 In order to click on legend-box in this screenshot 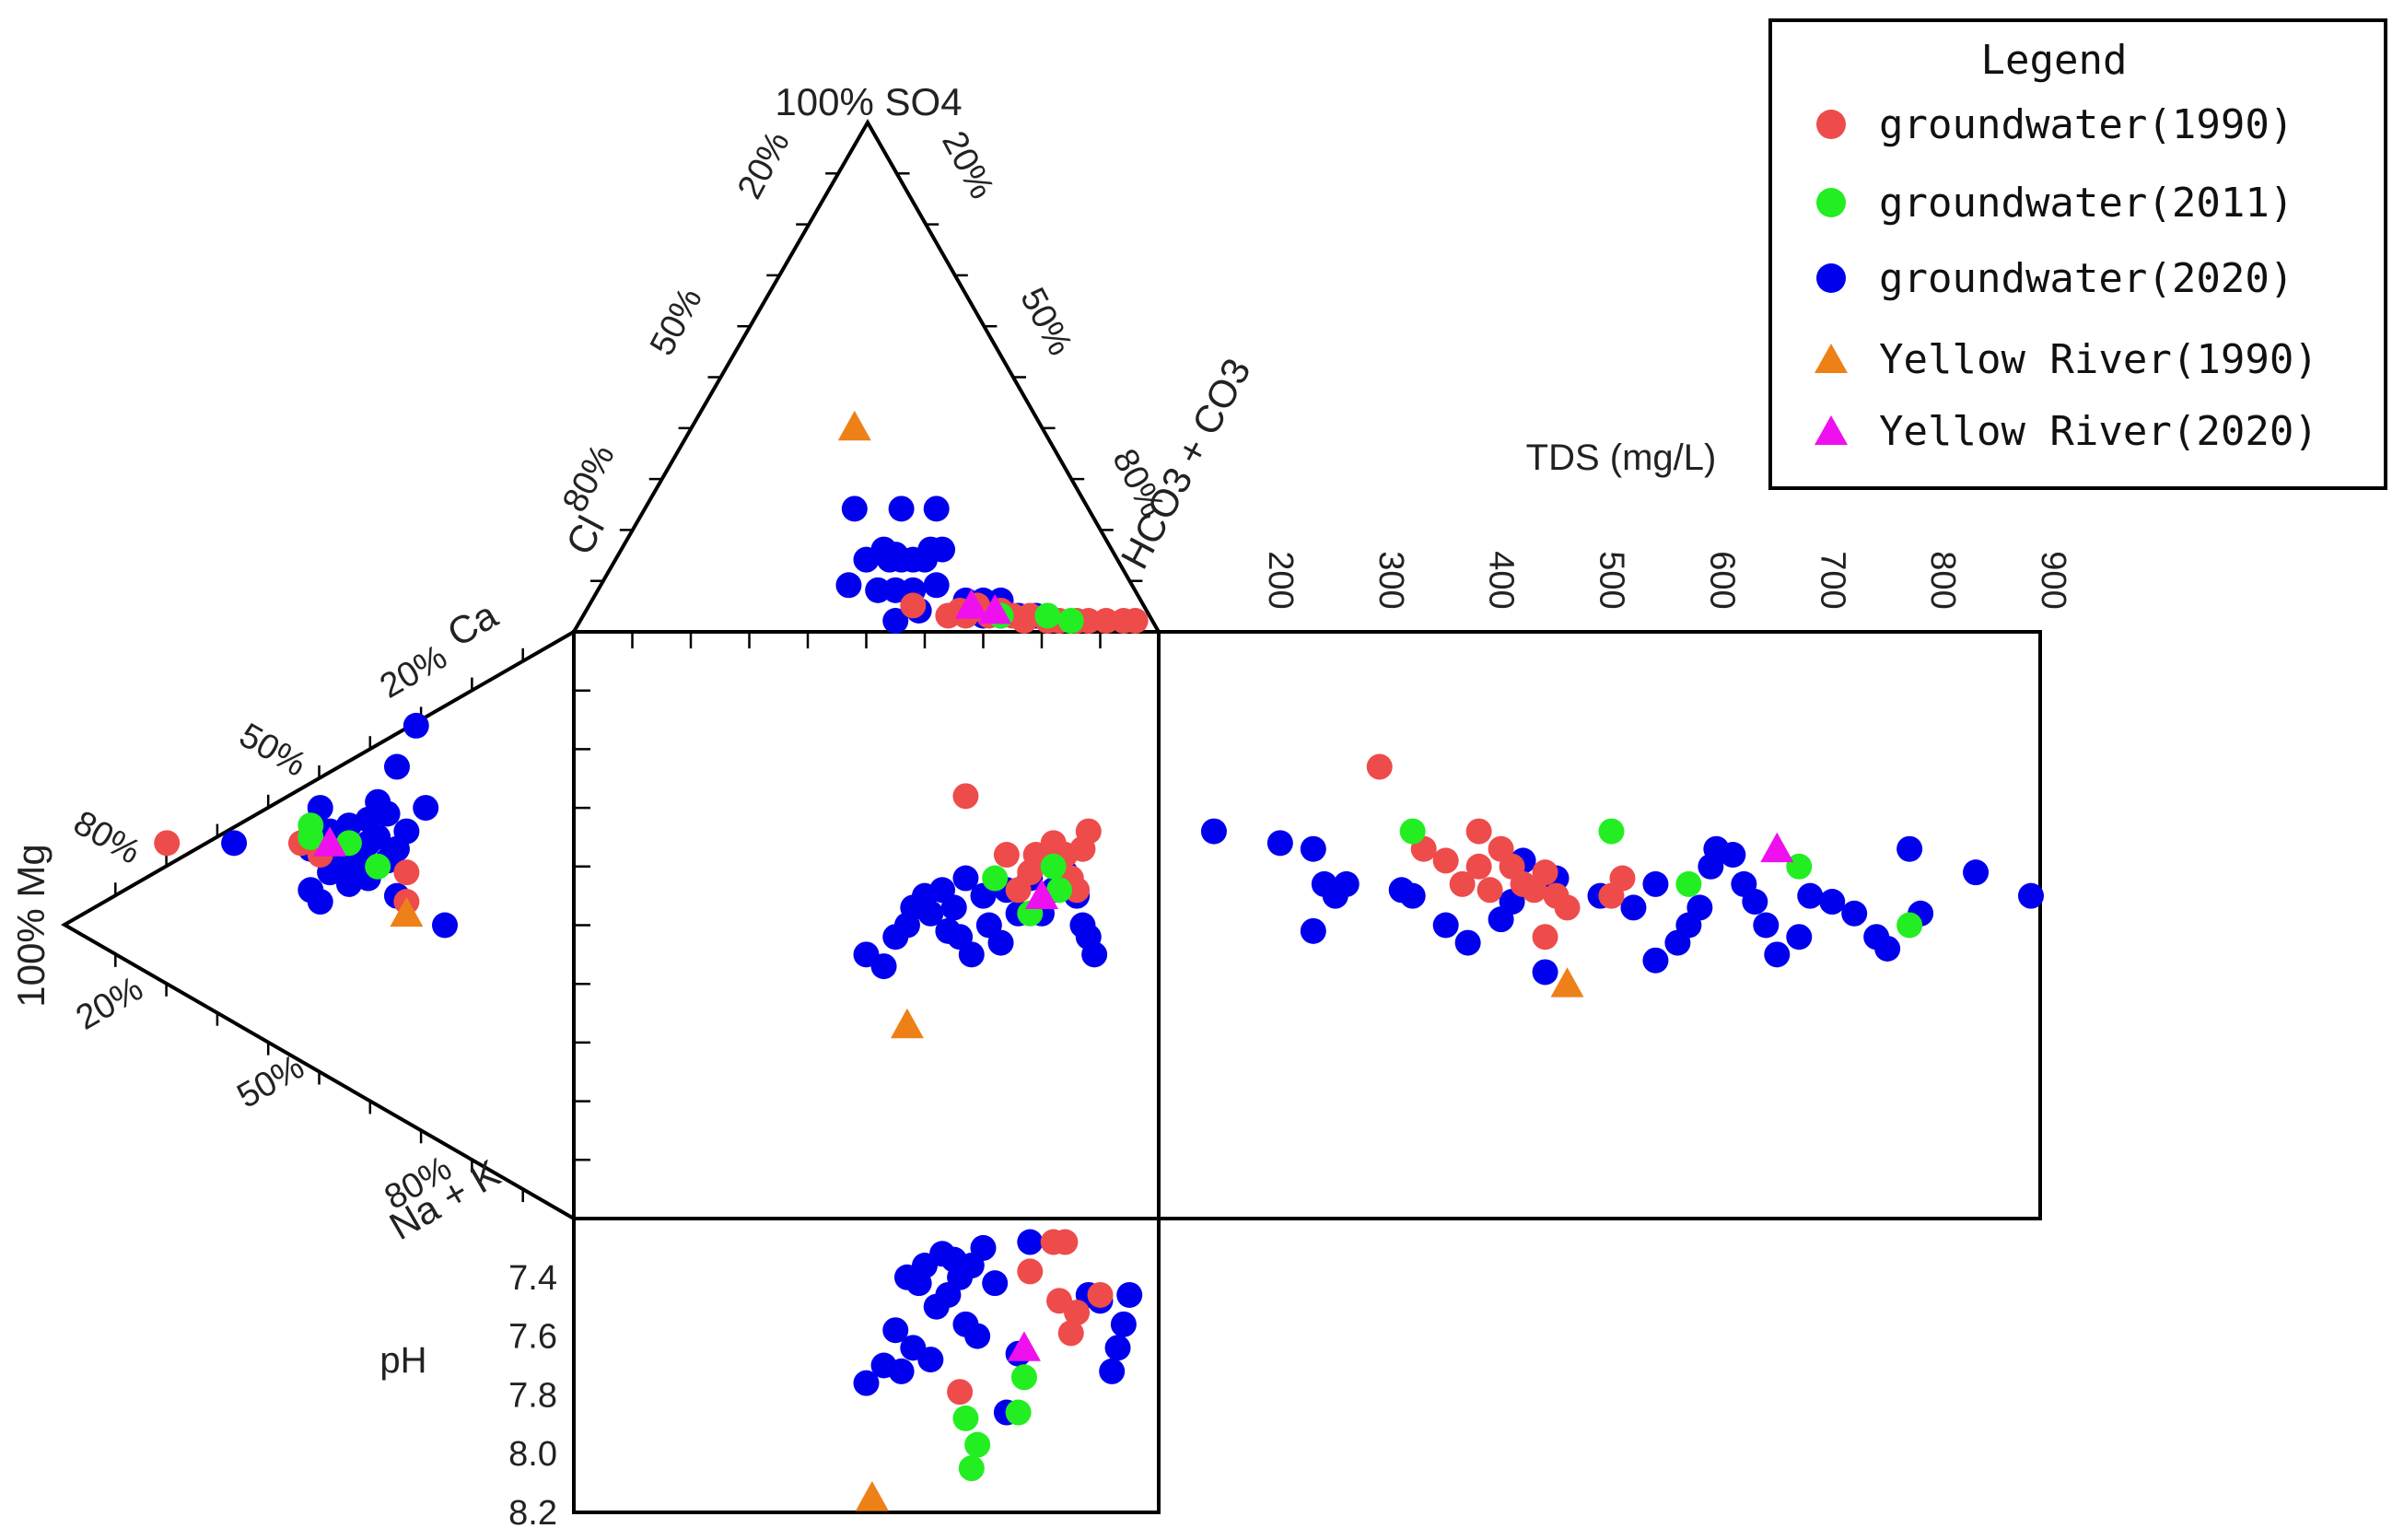, I will do `click(2077, 254)`.